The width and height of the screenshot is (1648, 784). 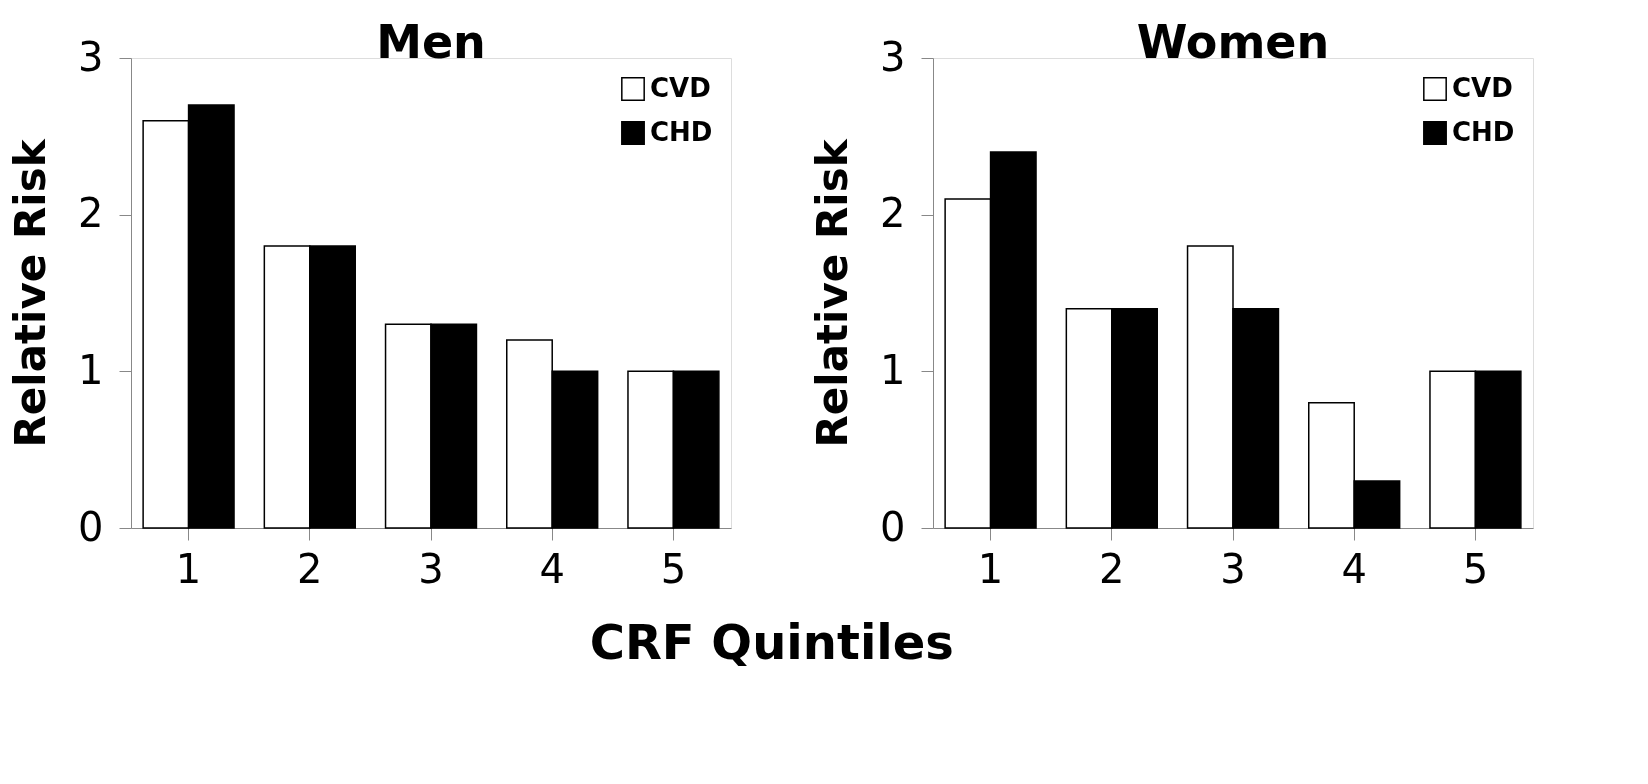 I want to click on chart-title: Women, so click(x=1233, y=42).